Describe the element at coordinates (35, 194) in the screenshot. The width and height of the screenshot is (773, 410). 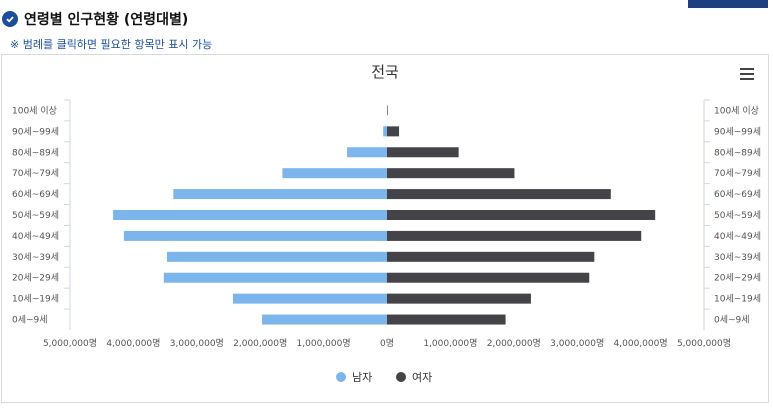
I see `left-category-label: 60세~69세` at that location.